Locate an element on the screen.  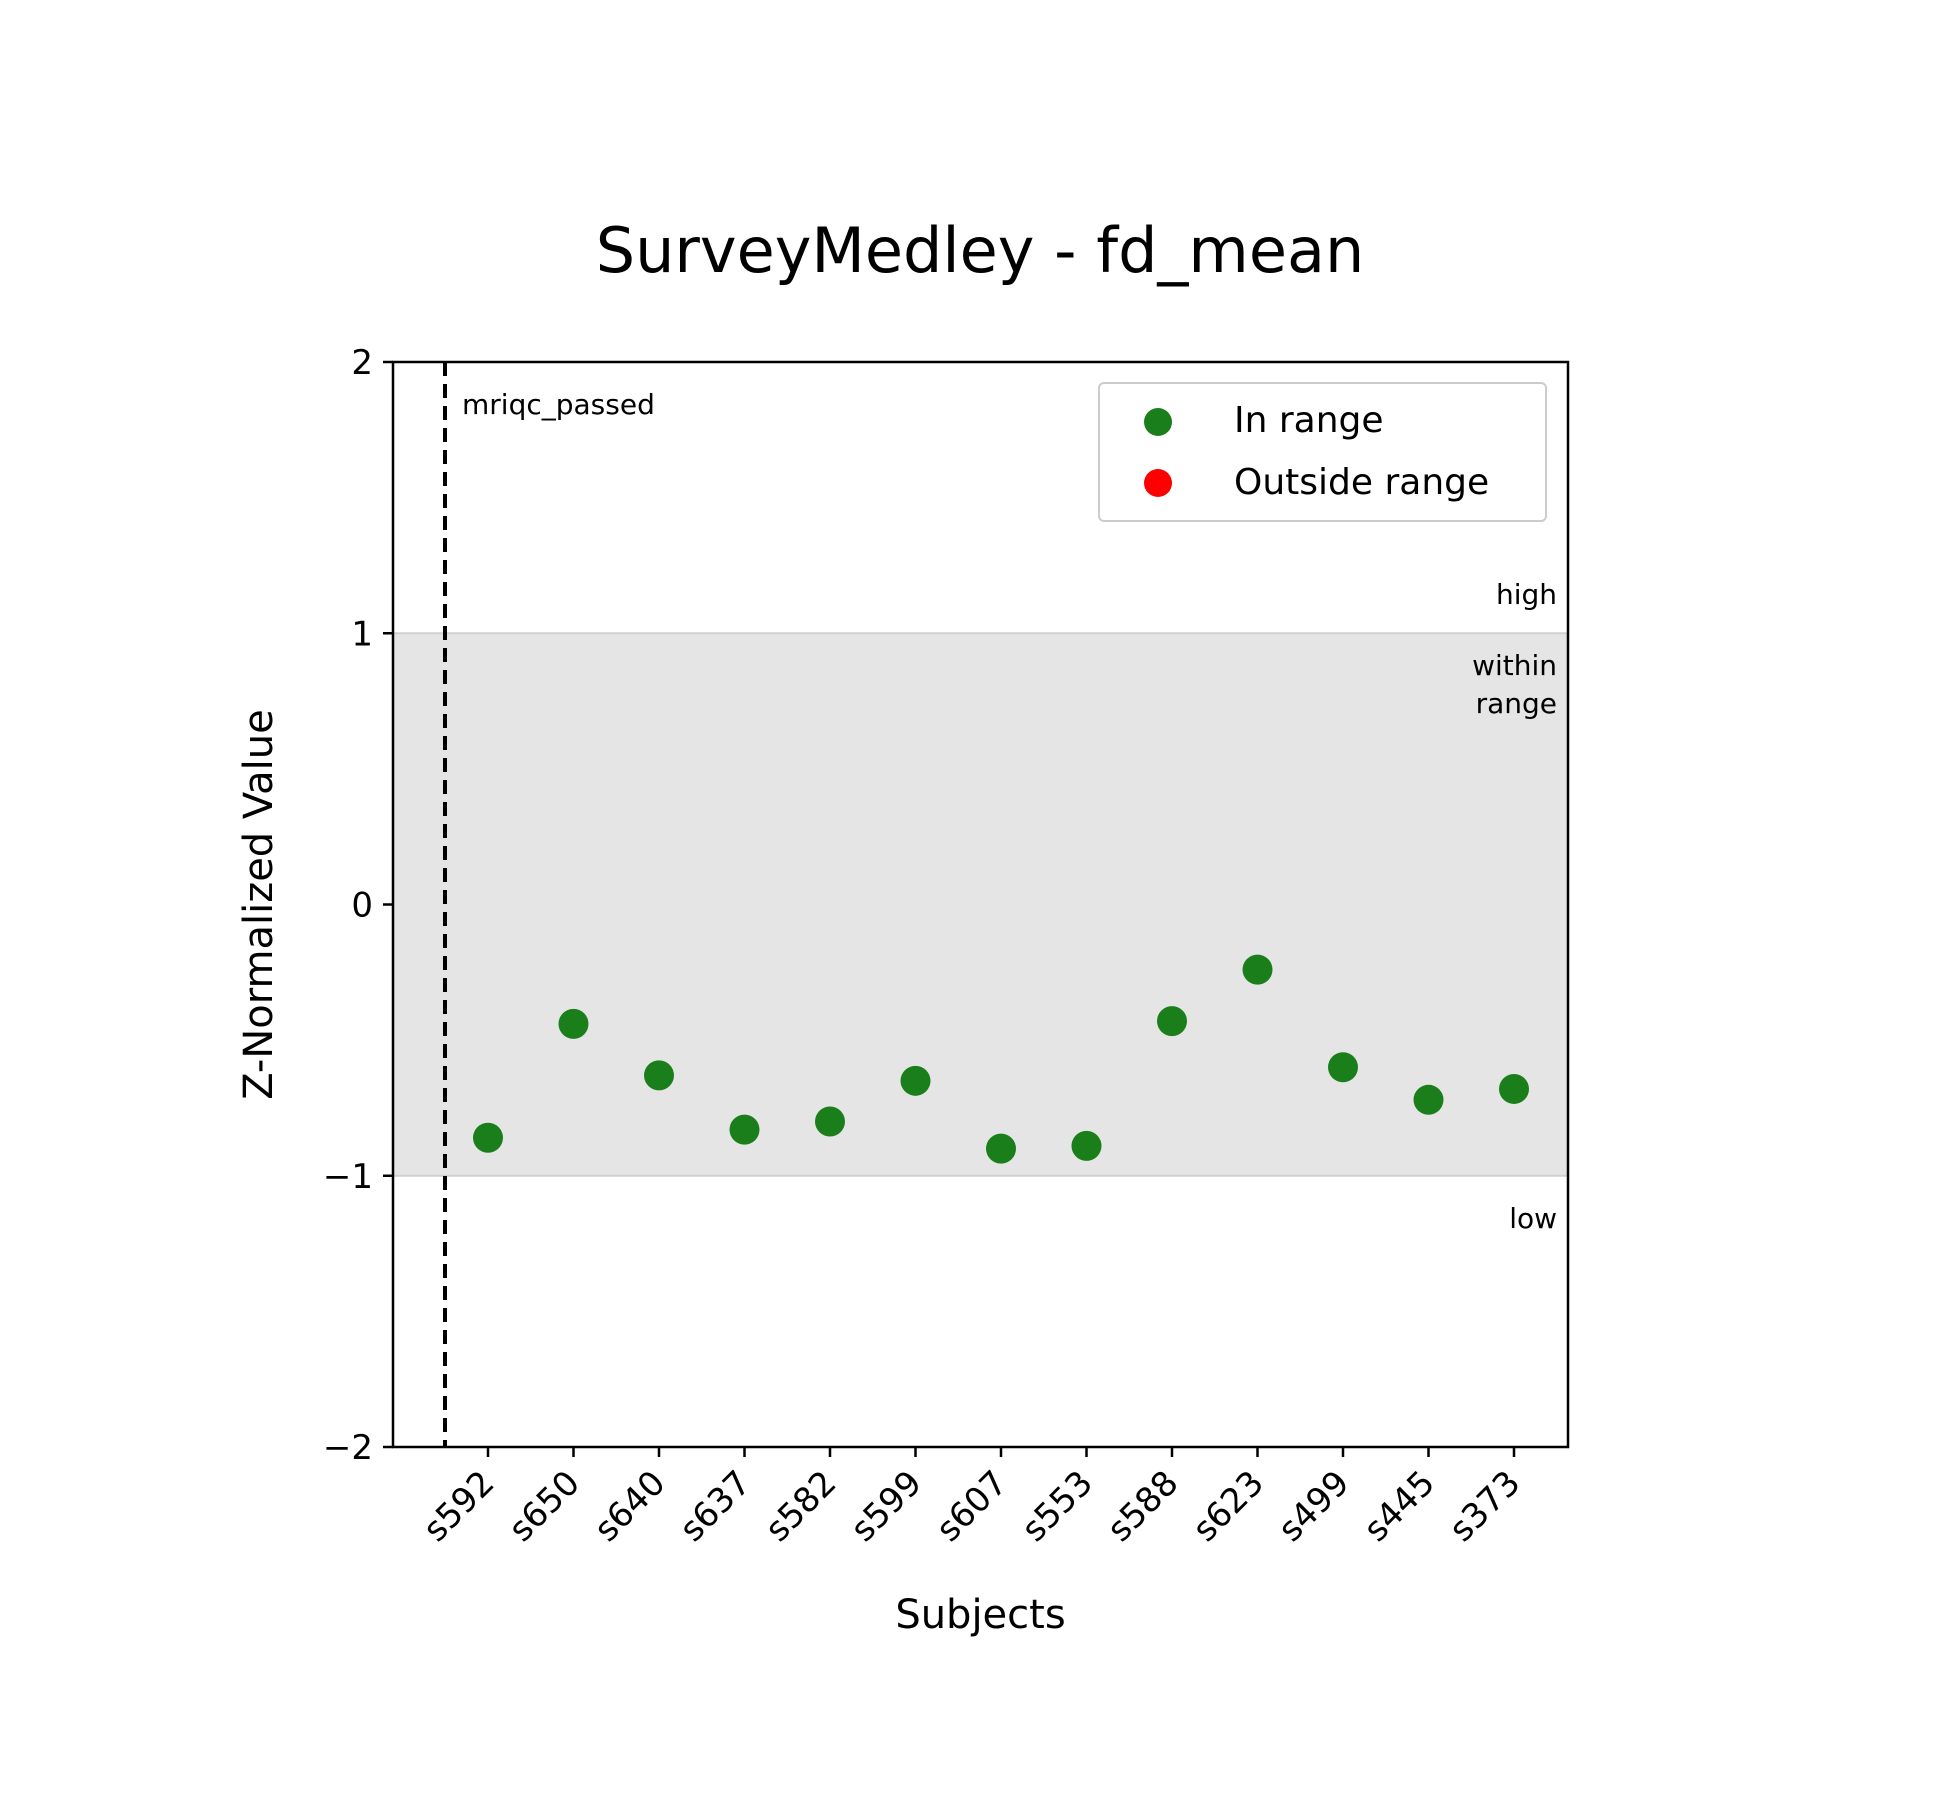
x-tick-label: s373 is located at coordinates (1485, 1506).